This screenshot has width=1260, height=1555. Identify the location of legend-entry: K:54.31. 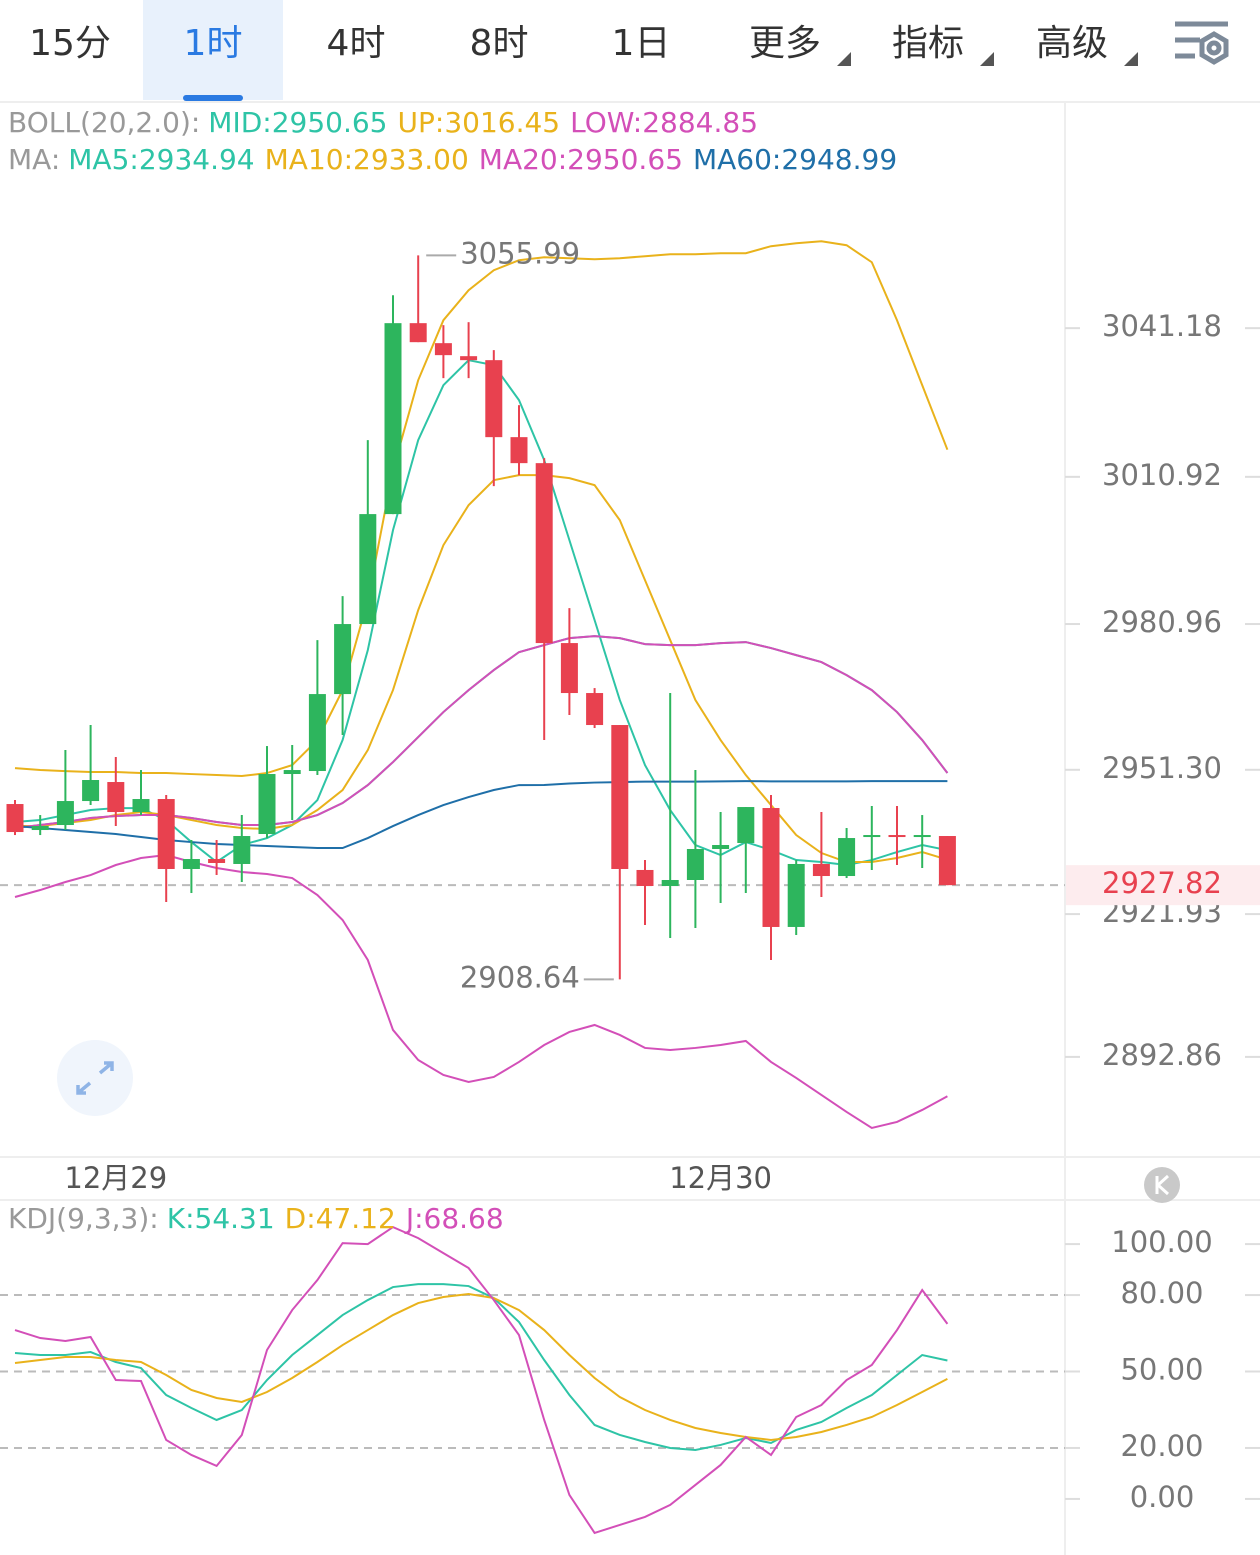
(221, 1218).